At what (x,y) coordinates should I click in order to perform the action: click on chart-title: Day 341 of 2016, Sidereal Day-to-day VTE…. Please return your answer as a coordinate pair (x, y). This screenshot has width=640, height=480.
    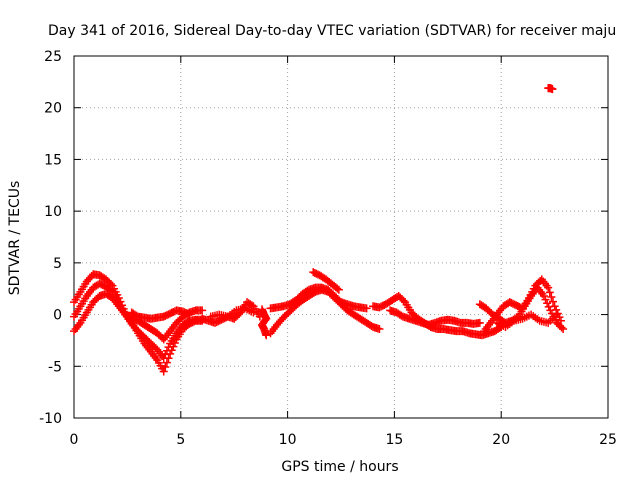
    Looking at the image, I should click on (332, 31).